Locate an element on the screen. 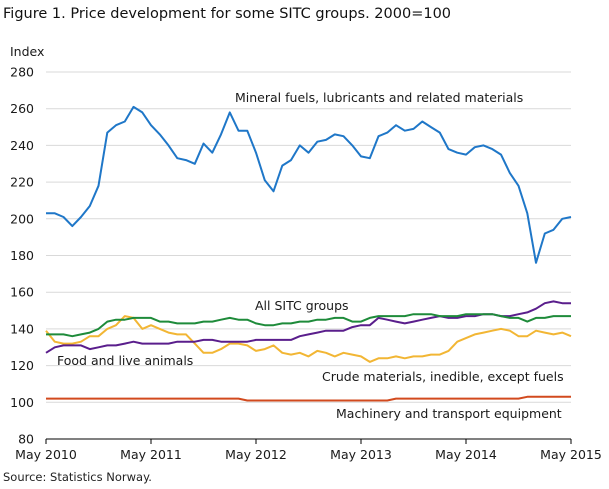 The image size is (609, 489). x-tick-label: May 2011 is located at coordinates (151, 454).